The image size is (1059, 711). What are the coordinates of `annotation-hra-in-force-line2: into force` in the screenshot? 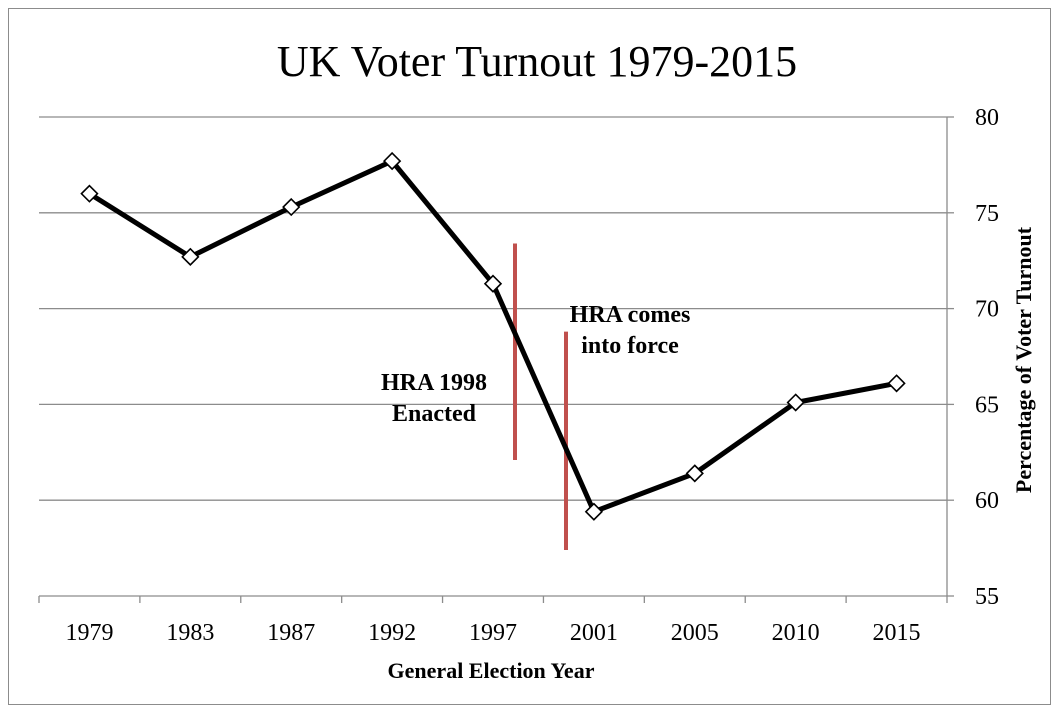 It's located at (630, 346).